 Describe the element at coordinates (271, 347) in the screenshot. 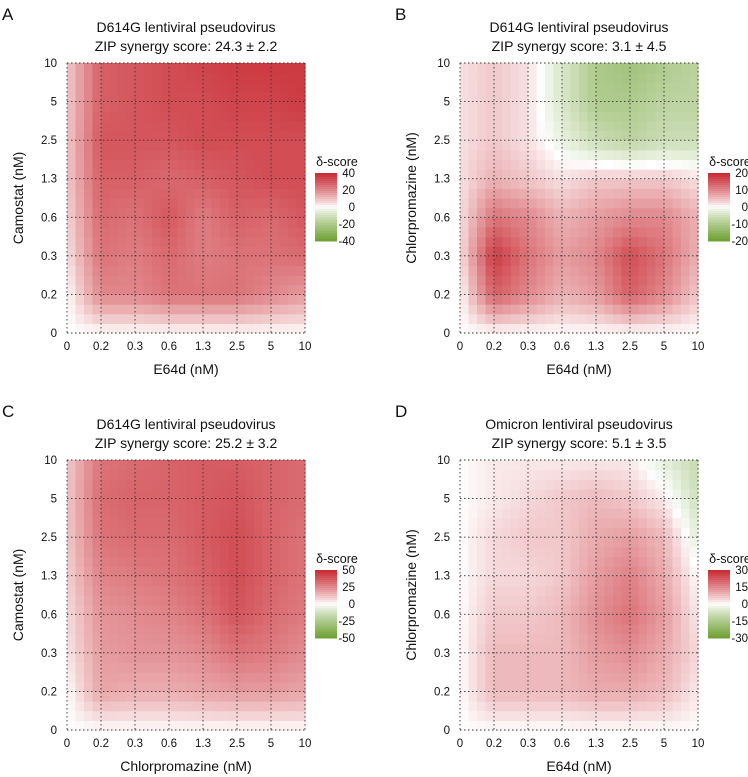

I see `x-tick-label: 5` at that location.